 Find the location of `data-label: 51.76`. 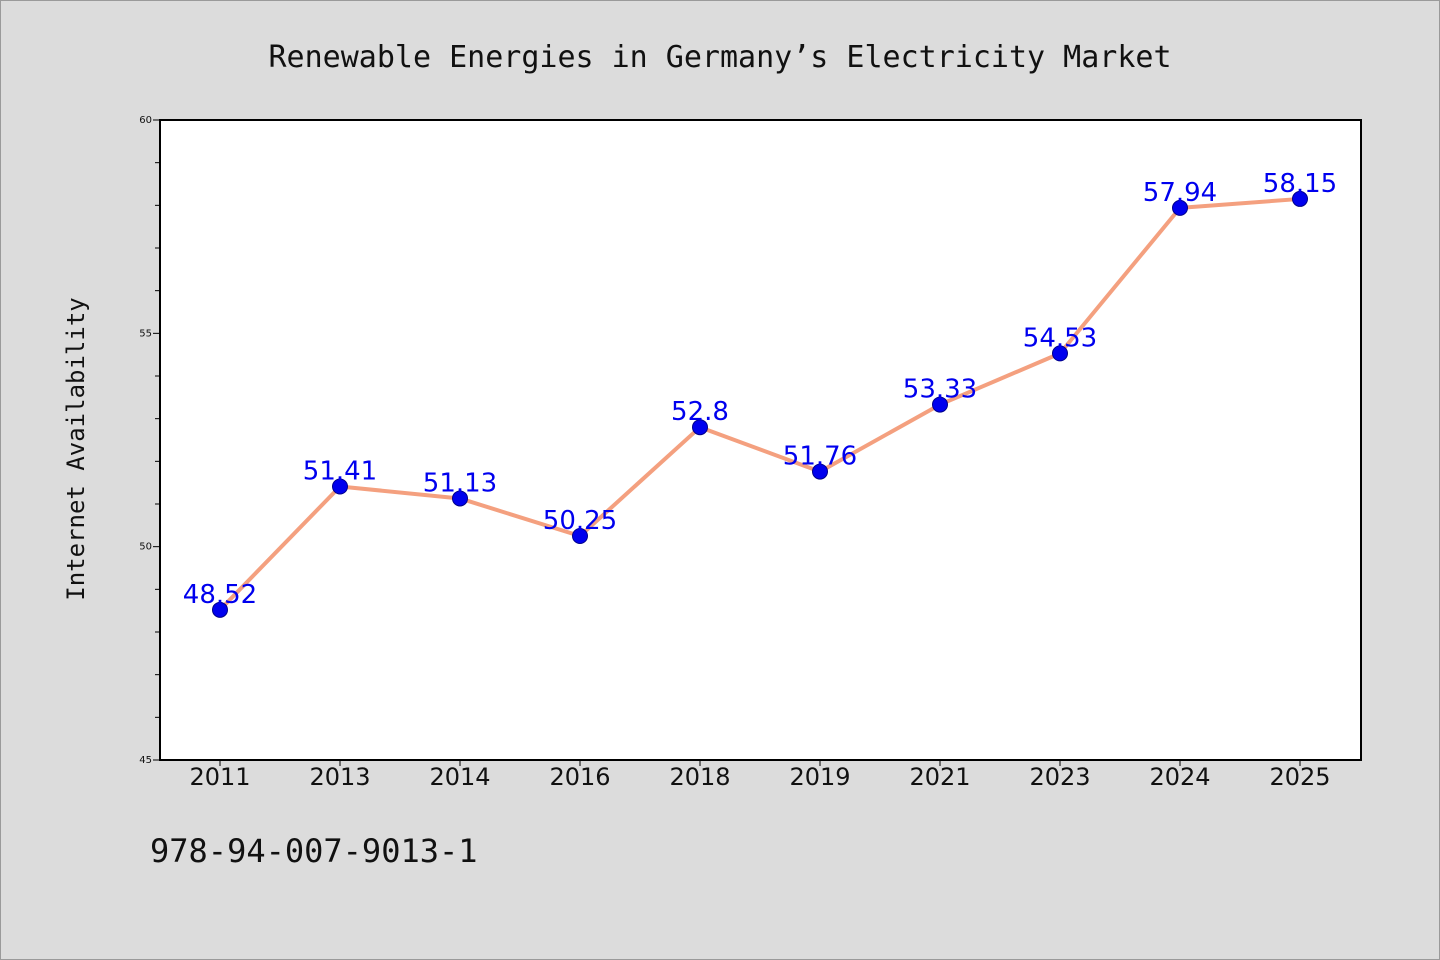

data-label: 51.76 is located at coordinates (820, 457).